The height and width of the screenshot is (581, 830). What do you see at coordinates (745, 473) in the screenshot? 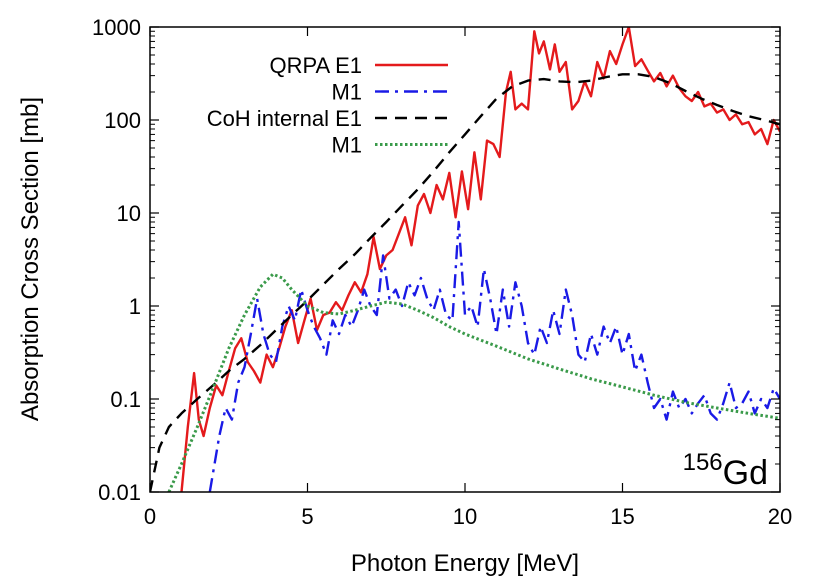
I see `isotope-symbol: Gd` at bounding box center [745, 473].